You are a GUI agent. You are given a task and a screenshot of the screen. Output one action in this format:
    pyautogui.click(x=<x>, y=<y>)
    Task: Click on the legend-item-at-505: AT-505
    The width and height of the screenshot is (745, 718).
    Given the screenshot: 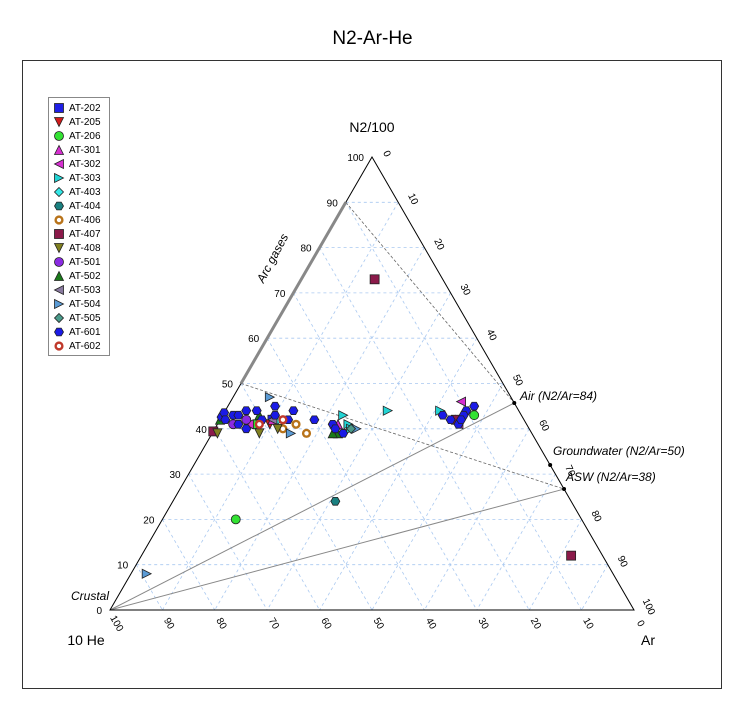 What is the action you would take?
    pyautogui.click(x=81, y=318)
    